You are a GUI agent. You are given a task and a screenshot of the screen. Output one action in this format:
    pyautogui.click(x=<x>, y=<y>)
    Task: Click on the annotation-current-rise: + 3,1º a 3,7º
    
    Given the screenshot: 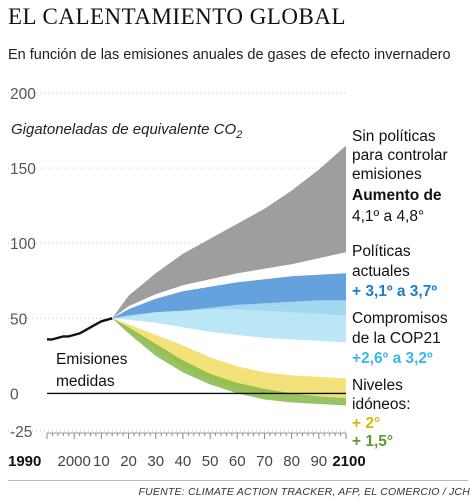 What is the action you would take?
    pyautogui.click(x=394, y=291)
    